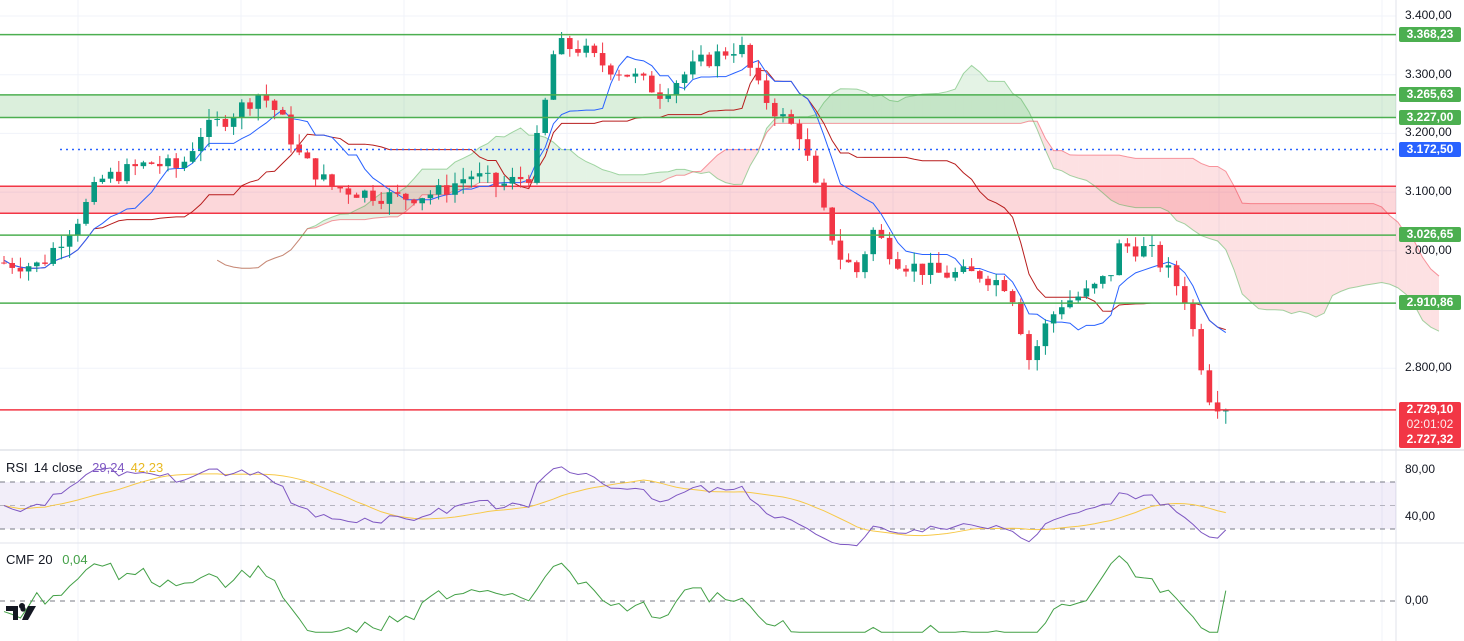  Describe the element at coordinates (1428, 249) in the screenshot. I see `price-tick-label: 3.000,00` at that location.